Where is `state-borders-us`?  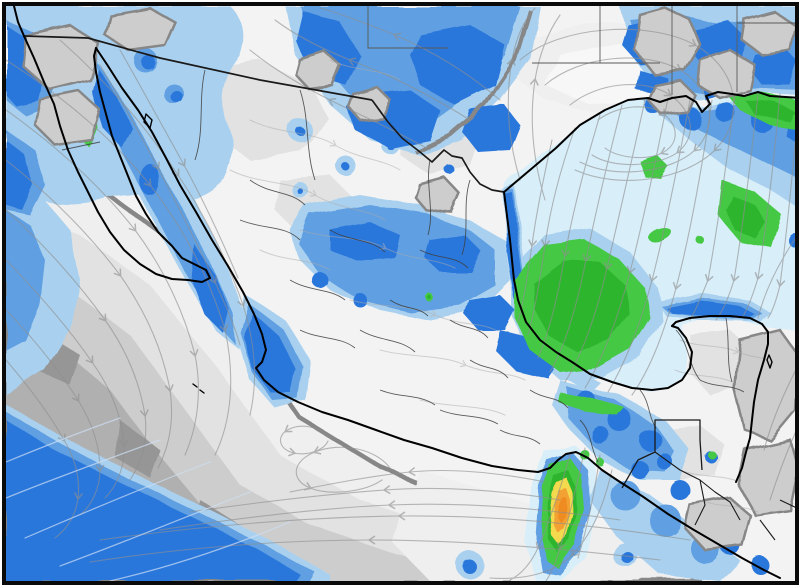
state-borders-us is located at coordinates (581, 50).